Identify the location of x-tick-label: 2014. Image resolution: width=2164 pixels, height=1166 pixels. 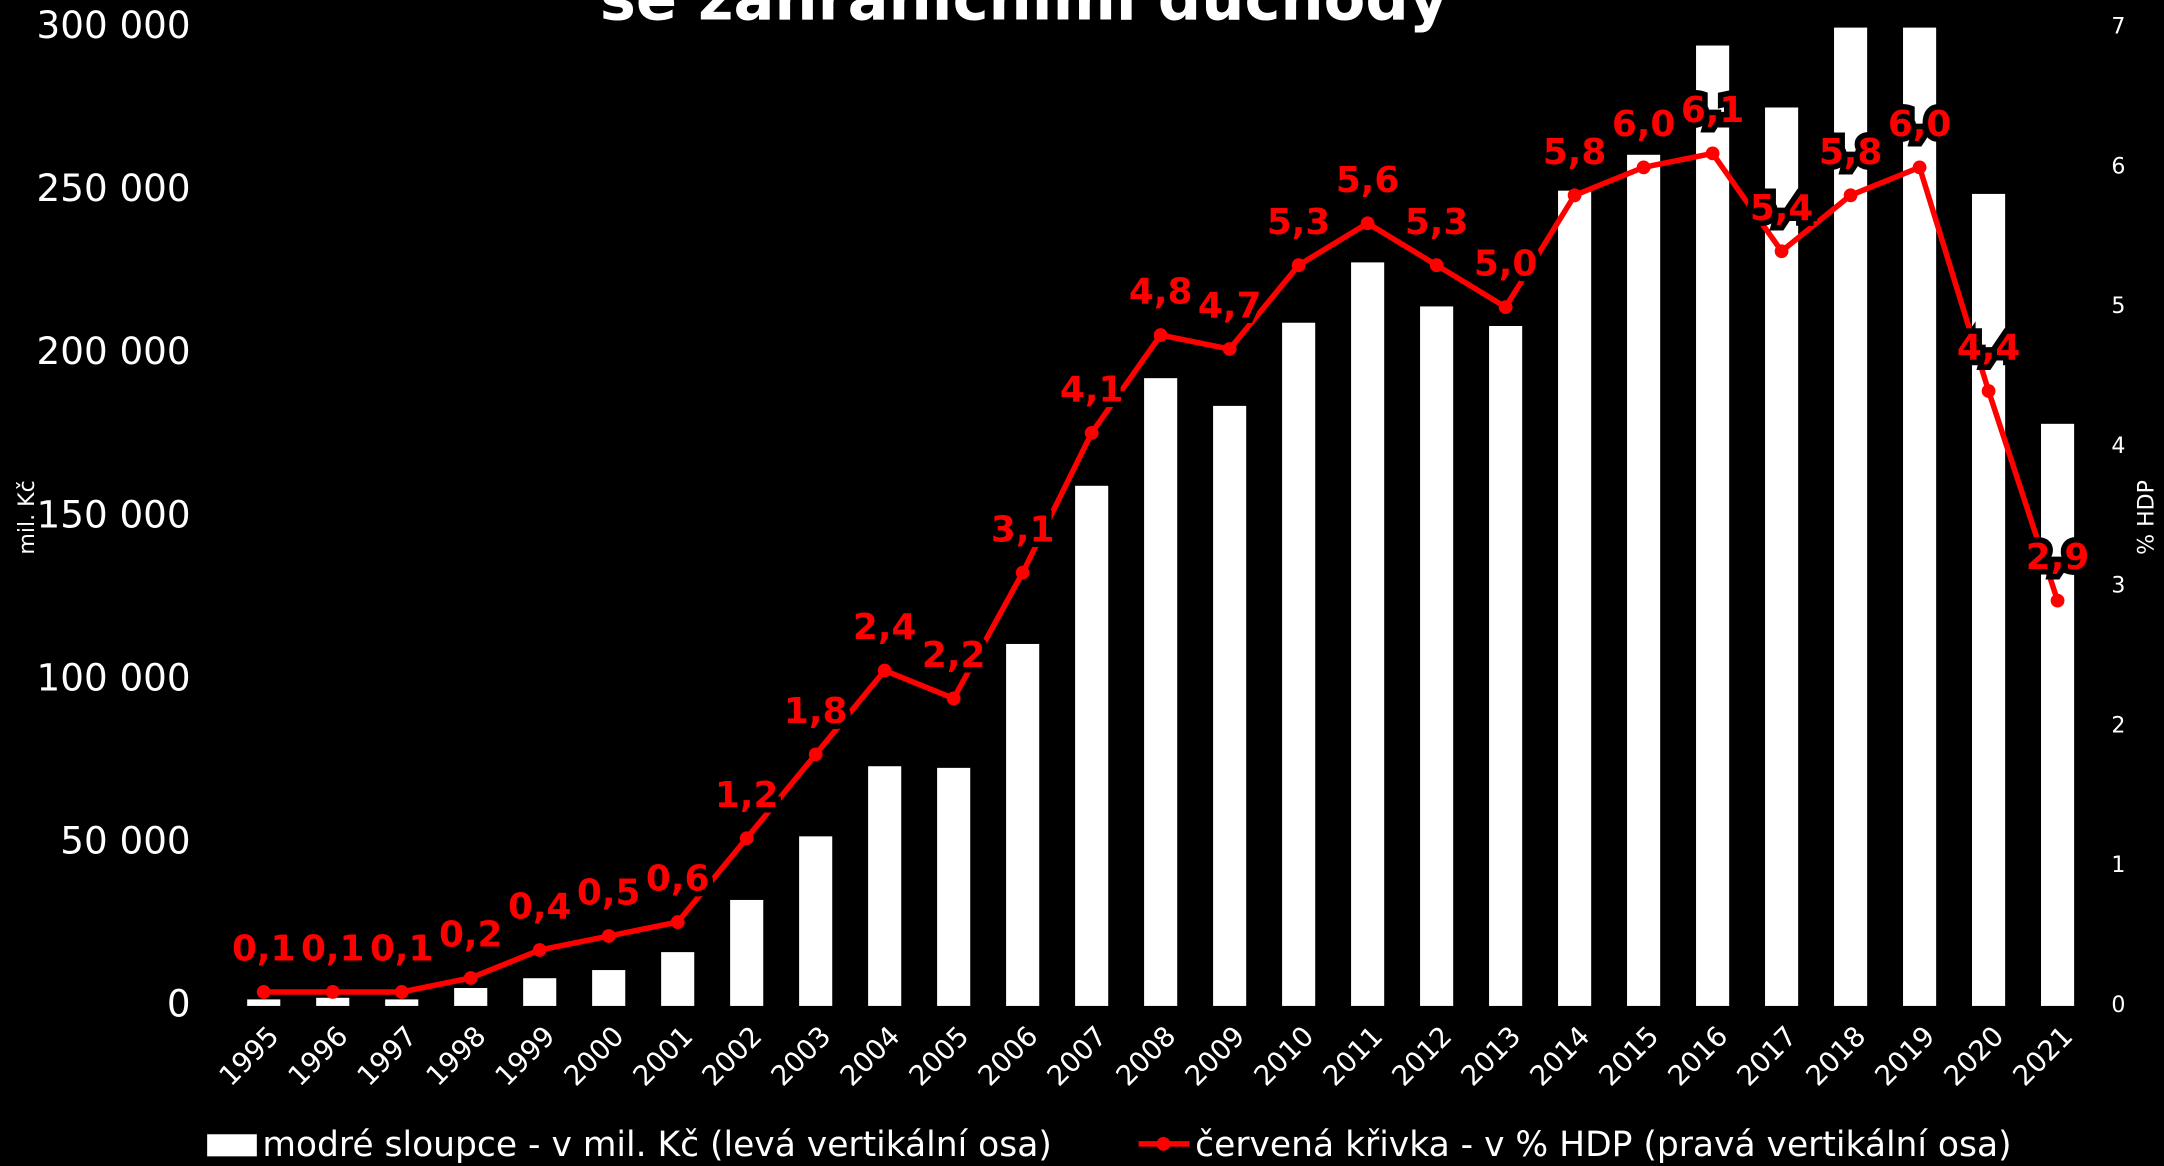
(1559, 1055).